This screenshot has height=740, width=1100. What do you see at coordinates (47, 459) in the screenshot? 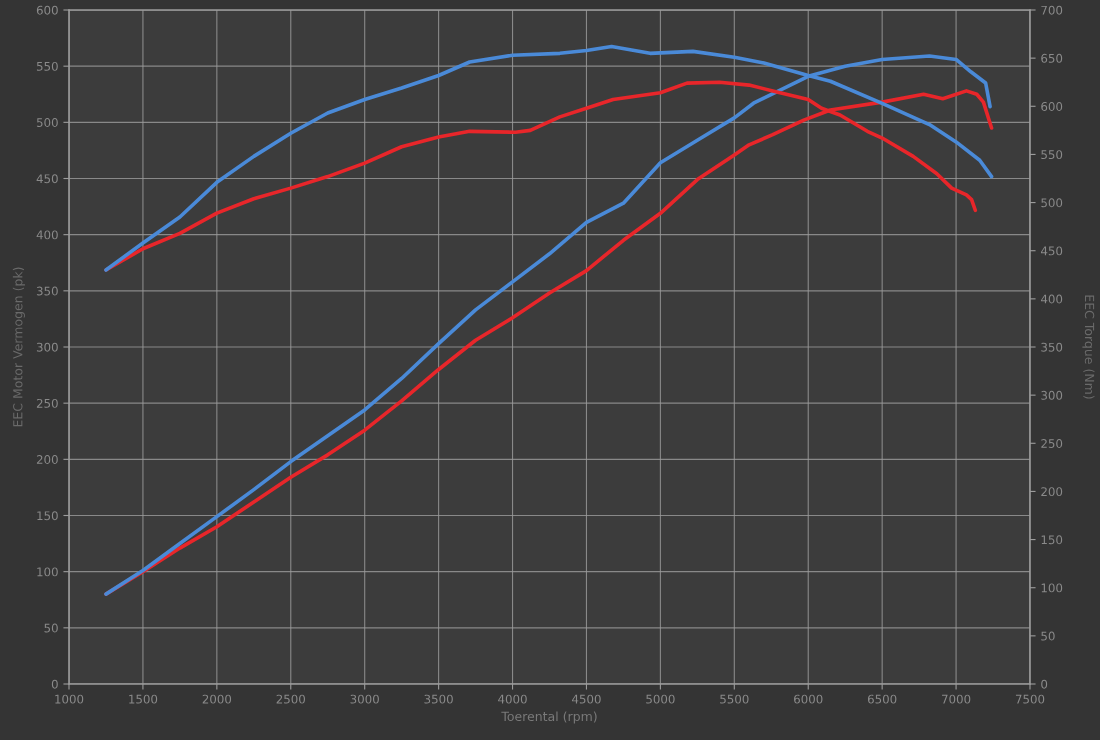
I see `y-tick-label: 200` at bounding box center [47, 459].